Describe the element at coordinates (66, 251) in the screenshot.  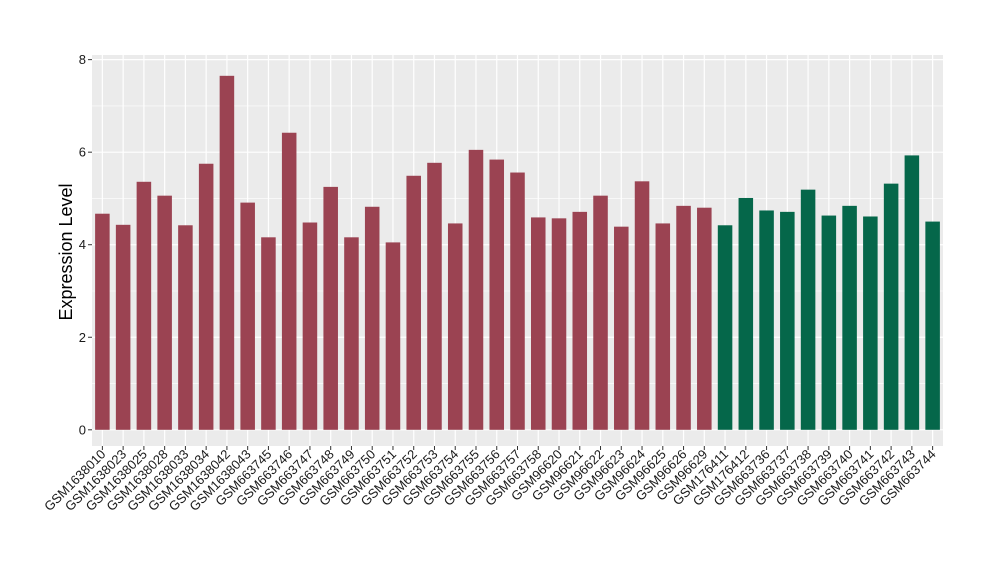
I see `y-axis-title: Expression Level` at that location.